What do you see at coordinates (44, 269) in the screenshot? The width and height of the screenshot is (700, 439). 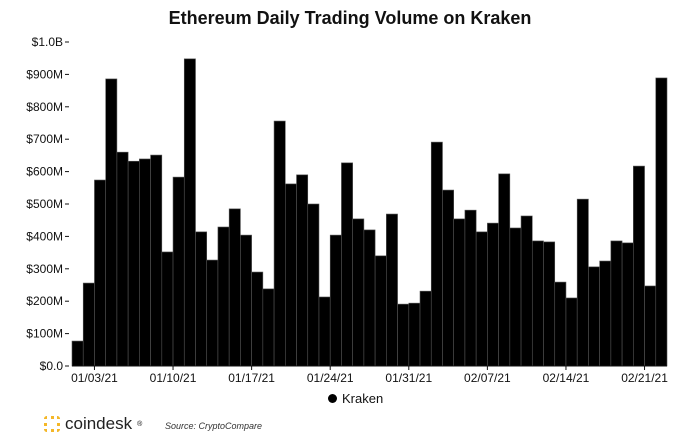 I see `y-tick-label: $300M` at bounding box center [44, 269].